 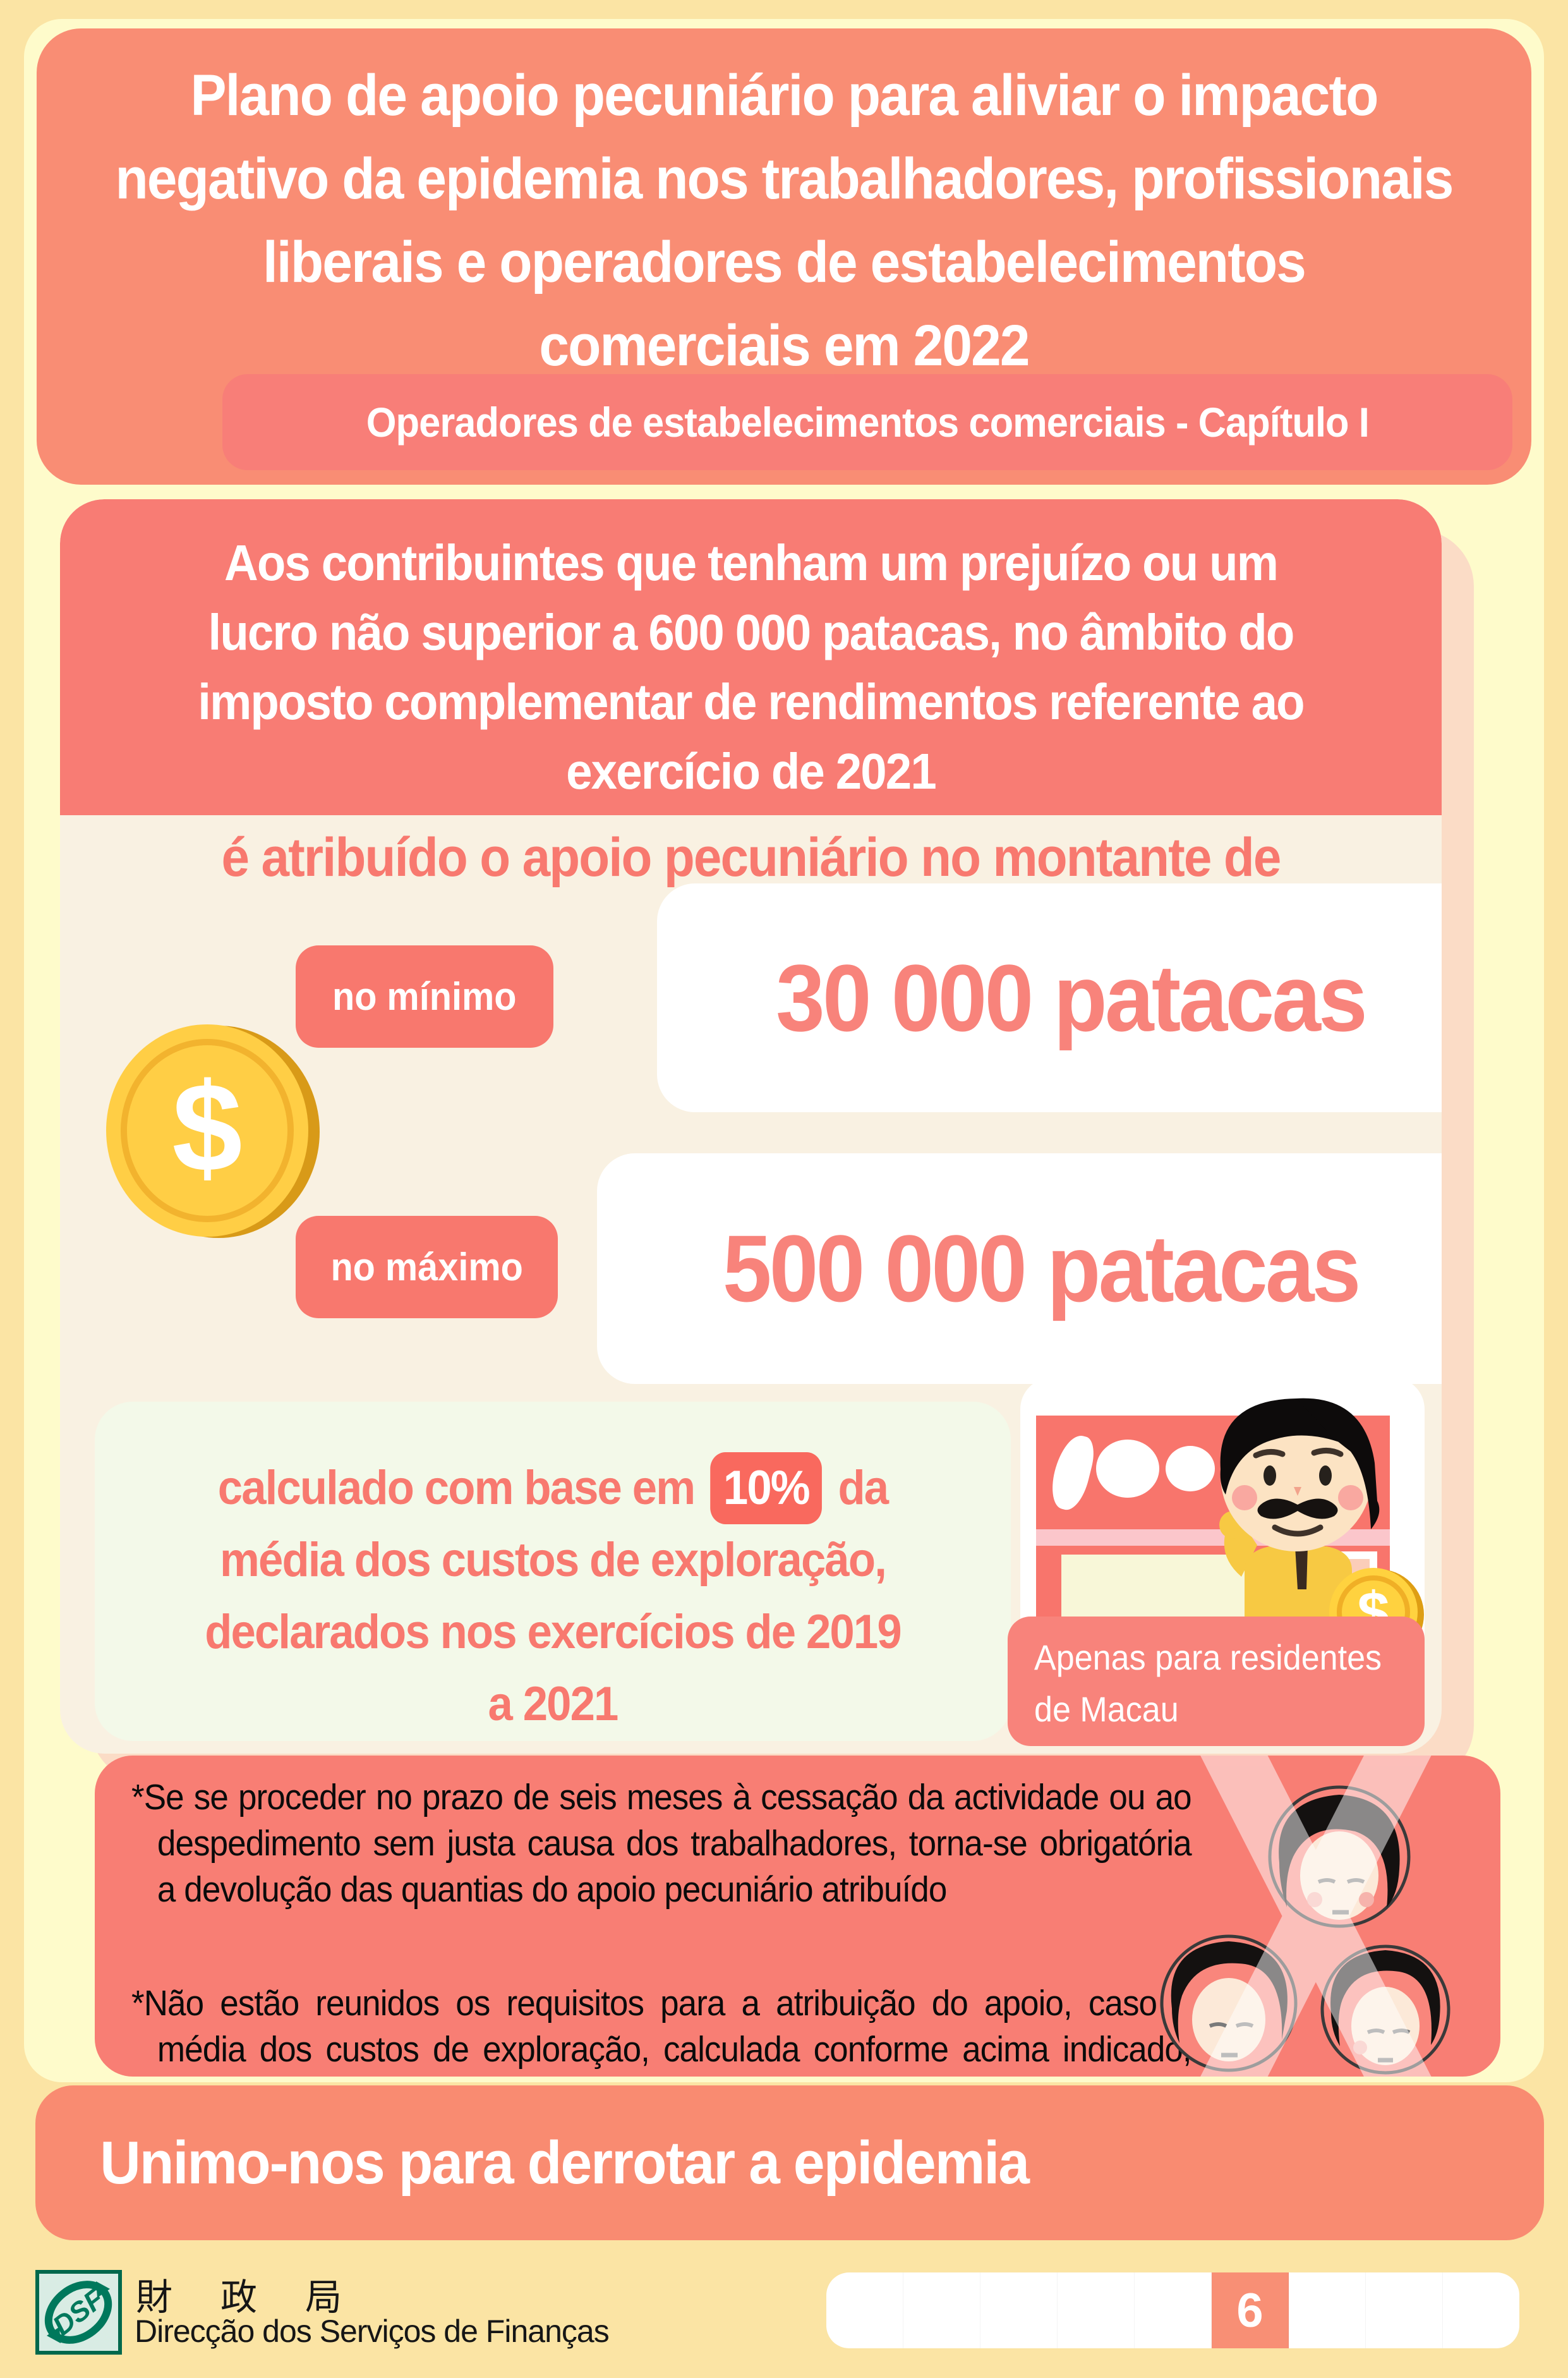 I want to click on max-amount-value: 500 000 patacas, so click(x=1042, y=1268).